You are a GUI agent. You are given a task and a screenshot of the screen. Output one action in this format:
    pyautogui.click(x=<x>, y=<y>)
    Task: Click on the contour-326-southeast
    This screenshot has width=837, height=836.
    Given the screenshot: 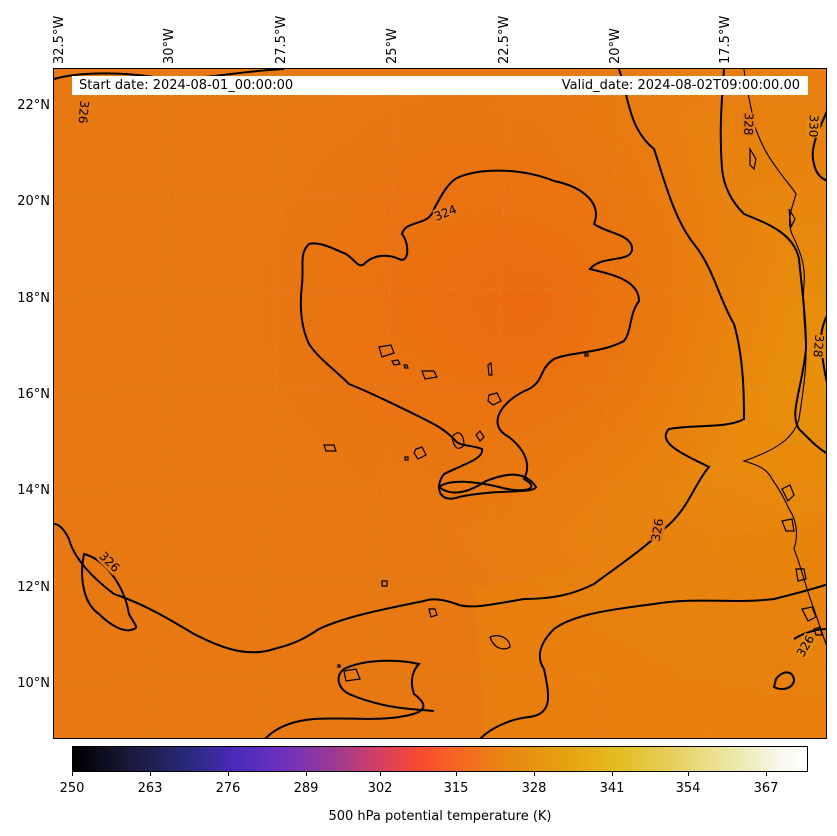 What is the action you would take?
    pyautogui.click(x=652, y=660)
    